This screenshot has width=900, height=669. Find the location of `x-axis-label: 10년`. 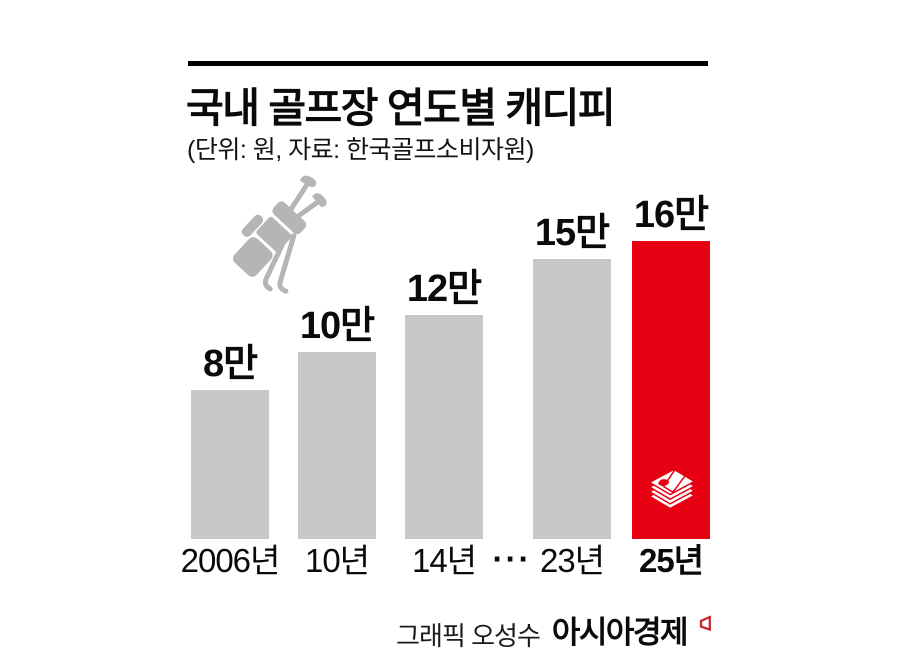

x-axis-label: 10년 is located at coordinates (337, 560).